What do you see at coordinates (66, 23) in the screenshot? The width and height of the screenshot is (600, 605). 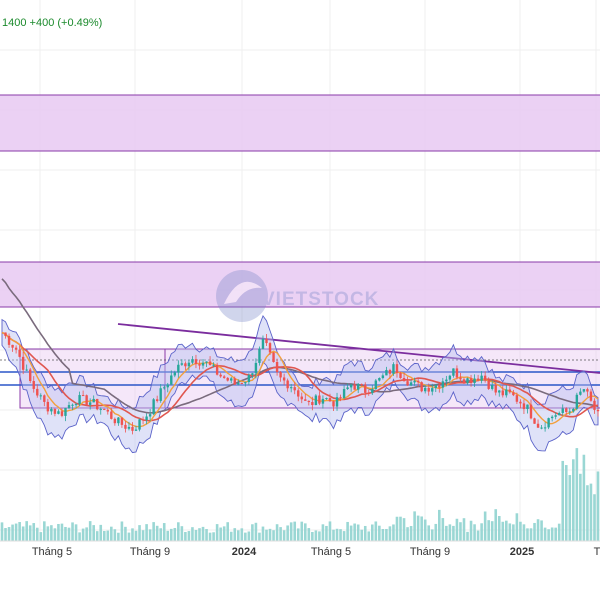 I see `price-change: +400 (+0.49%)` at bounding box center [66, 23].